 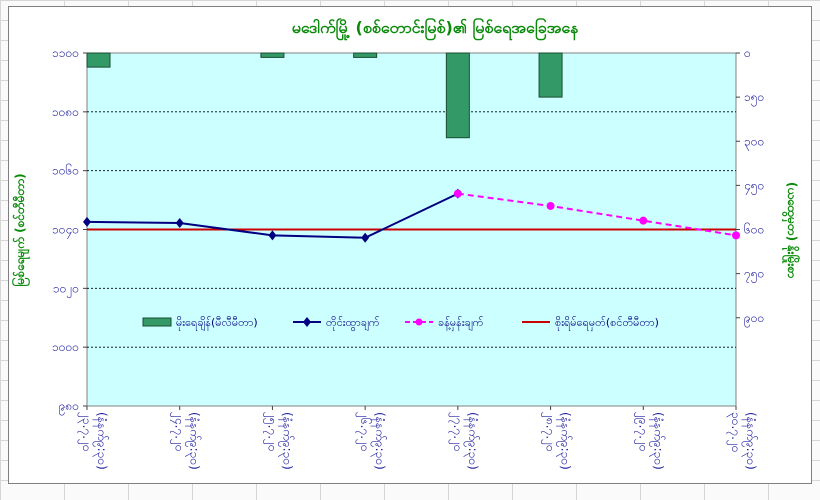 I want to click on x-tick-date: ၂၉.၇.၂၀, so click(x=641, y=432).